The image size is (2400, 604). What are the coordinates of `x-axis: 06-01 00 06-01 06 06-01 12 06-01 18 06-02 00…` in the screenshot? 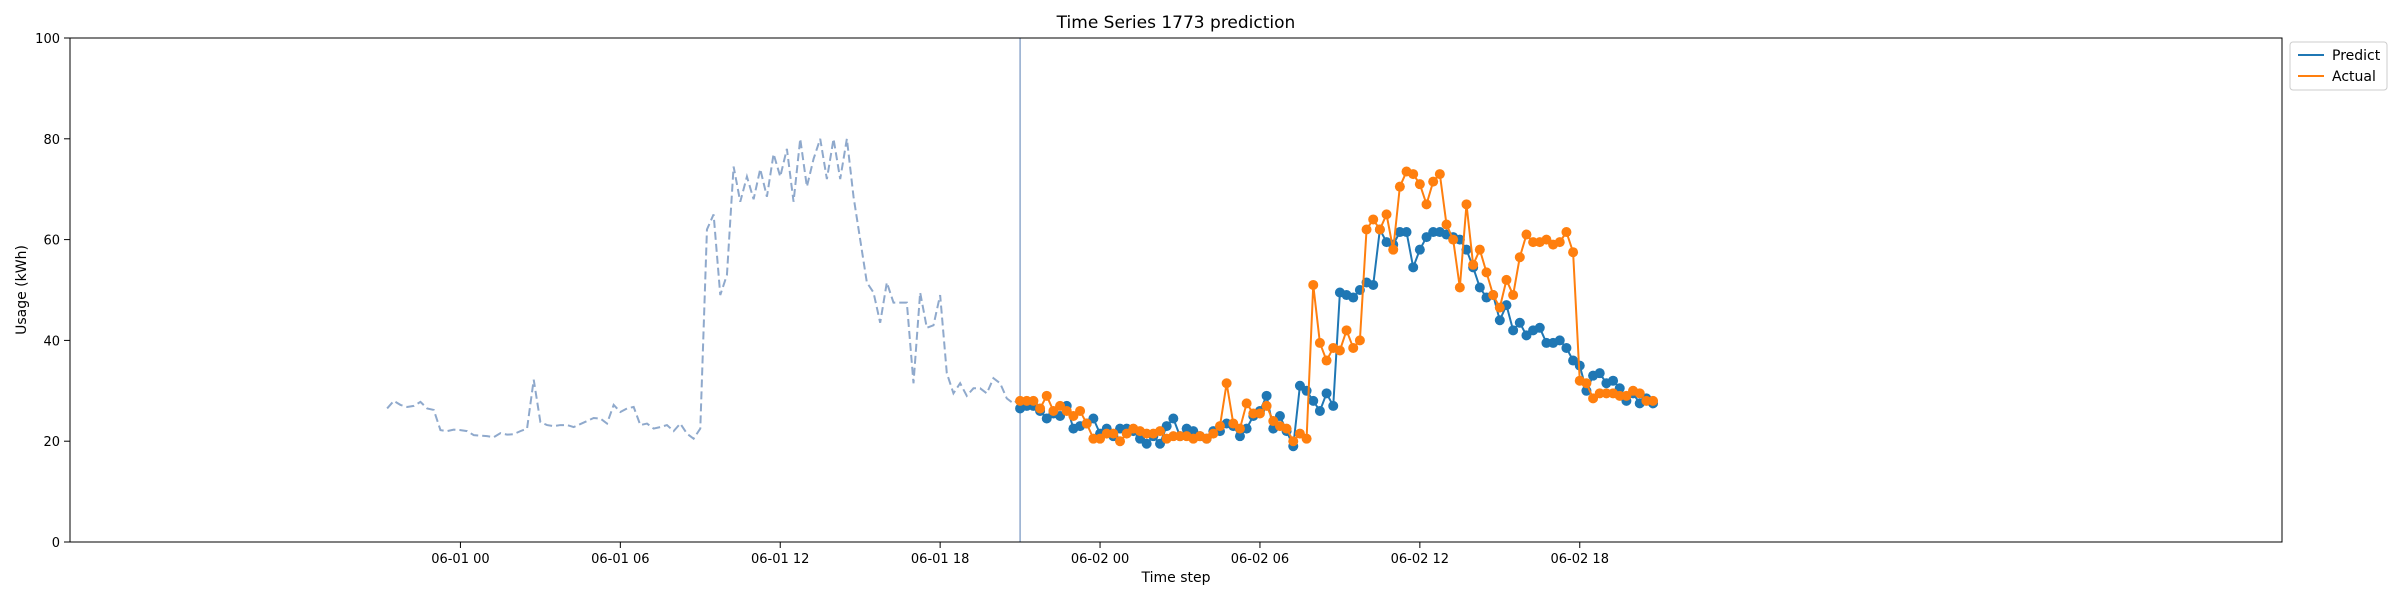 It's located at (1020, 554).